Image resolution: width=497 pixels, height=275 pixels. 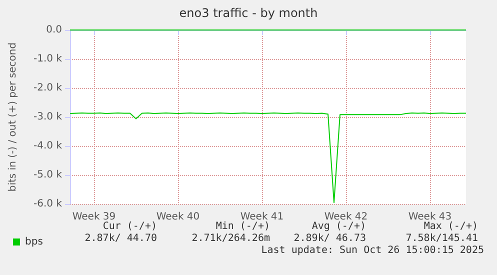 I want to click on text: 2.71k/264.26m, so click(x=231, y=238).